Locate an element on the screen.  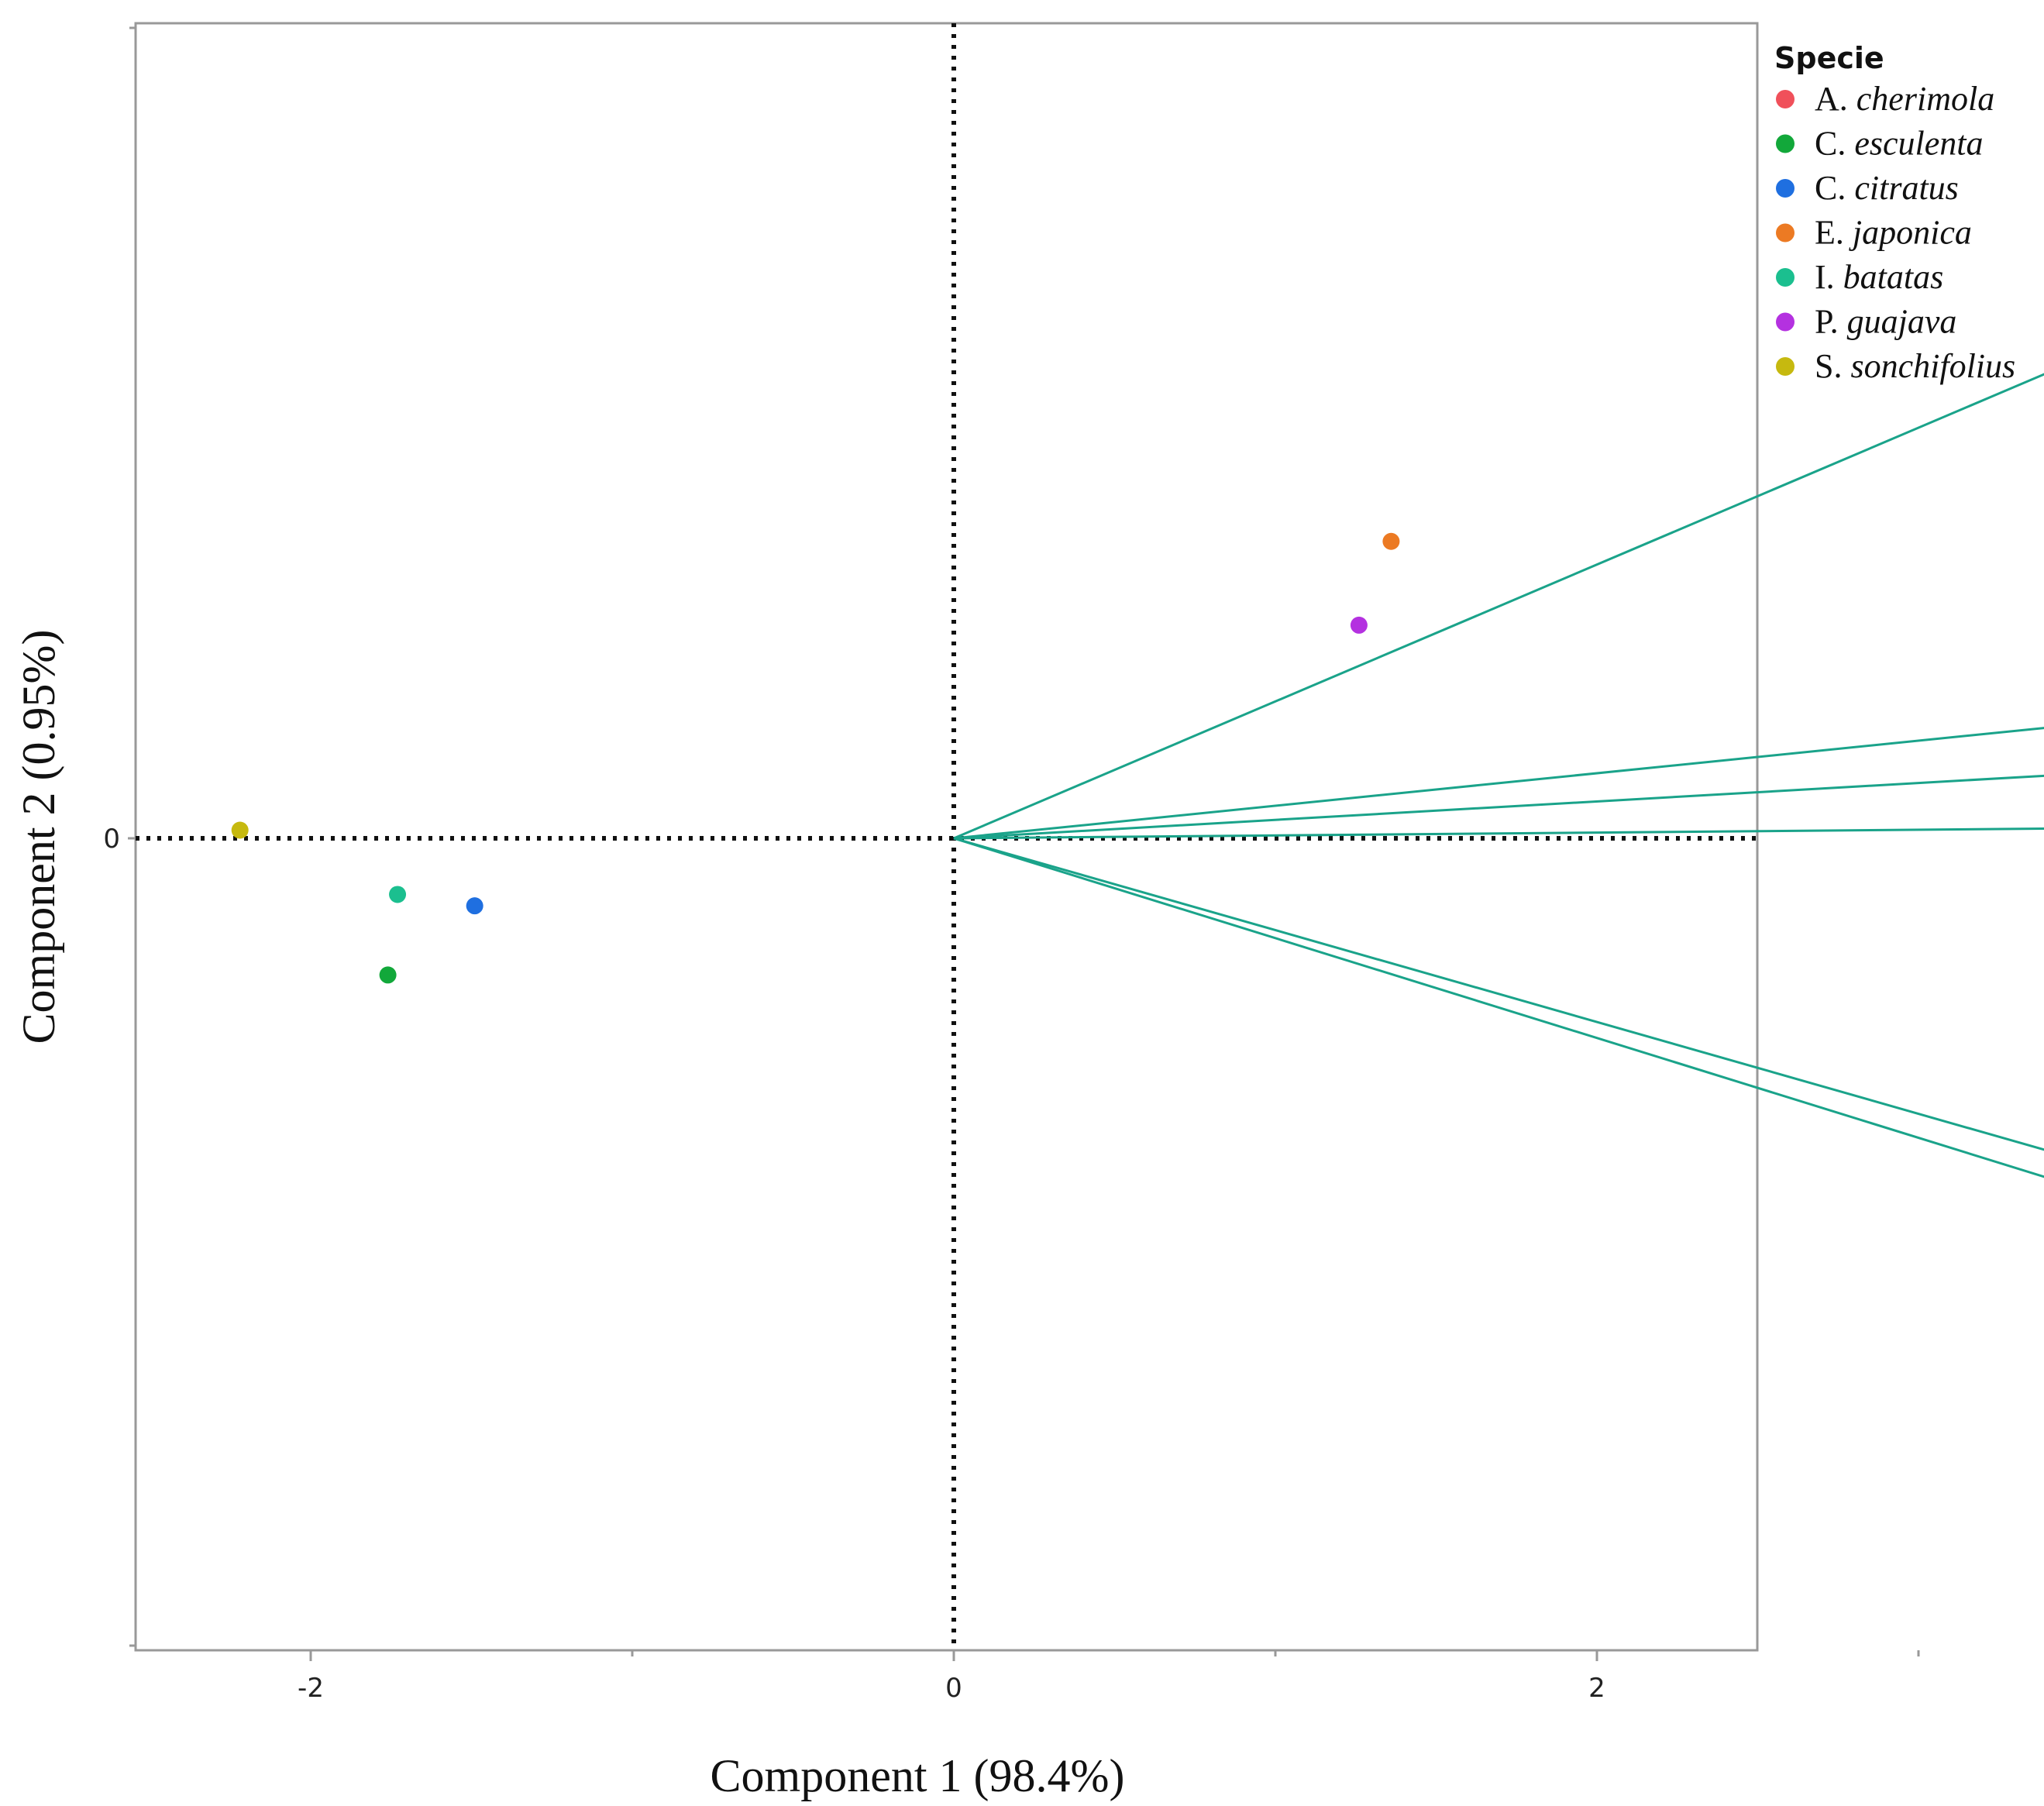
loading-vector-abts is located at coordinates (1498, 807).